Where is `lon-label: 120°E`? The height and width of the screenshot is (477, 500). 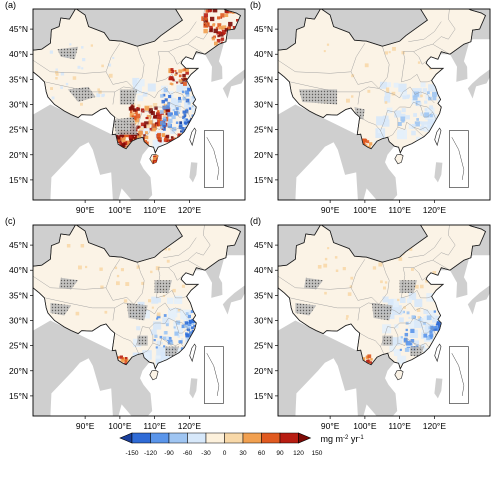 lon-label: 120°E is located at coordinates (190, 210).